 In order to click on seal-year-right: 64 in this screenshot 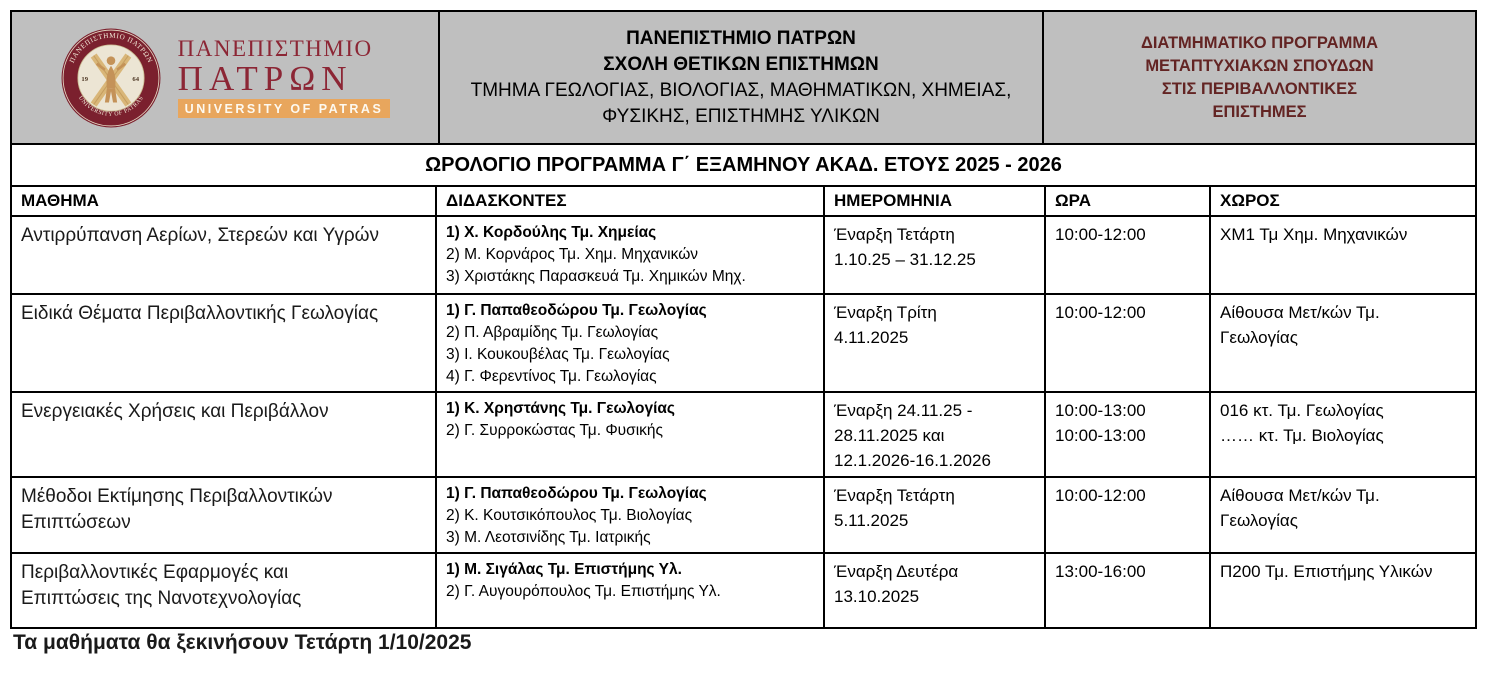, I will do `click(135, 79)`.